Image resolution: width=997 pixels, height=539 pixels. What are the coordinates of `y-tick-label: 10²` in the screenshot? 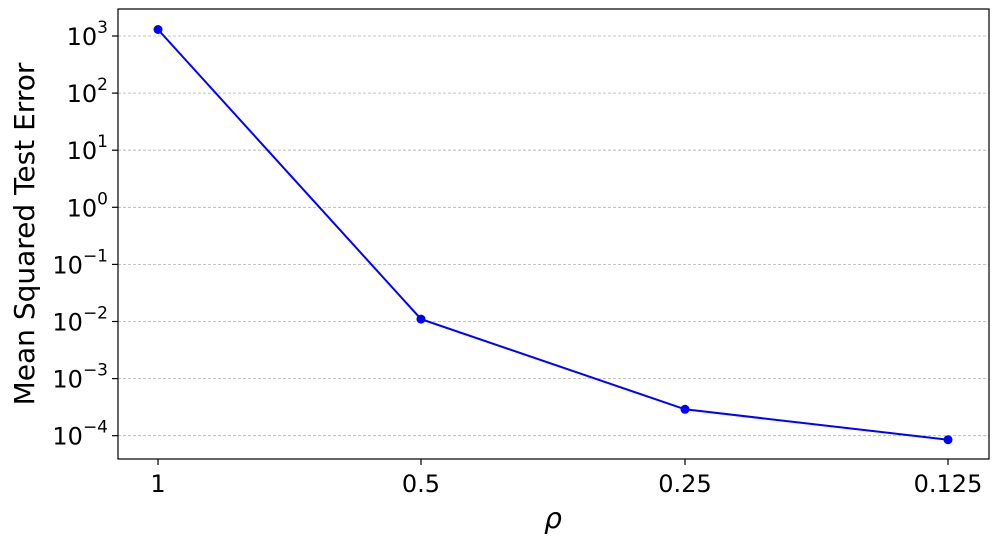 It's located at (87, 91).